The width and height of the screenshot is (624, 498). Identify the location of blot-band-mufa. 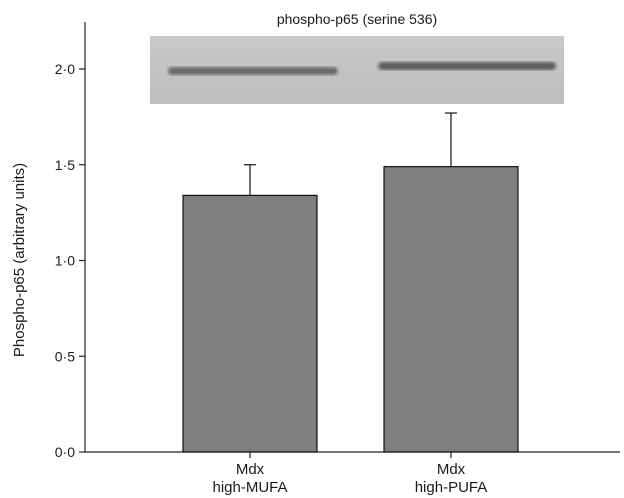
(253, 71).